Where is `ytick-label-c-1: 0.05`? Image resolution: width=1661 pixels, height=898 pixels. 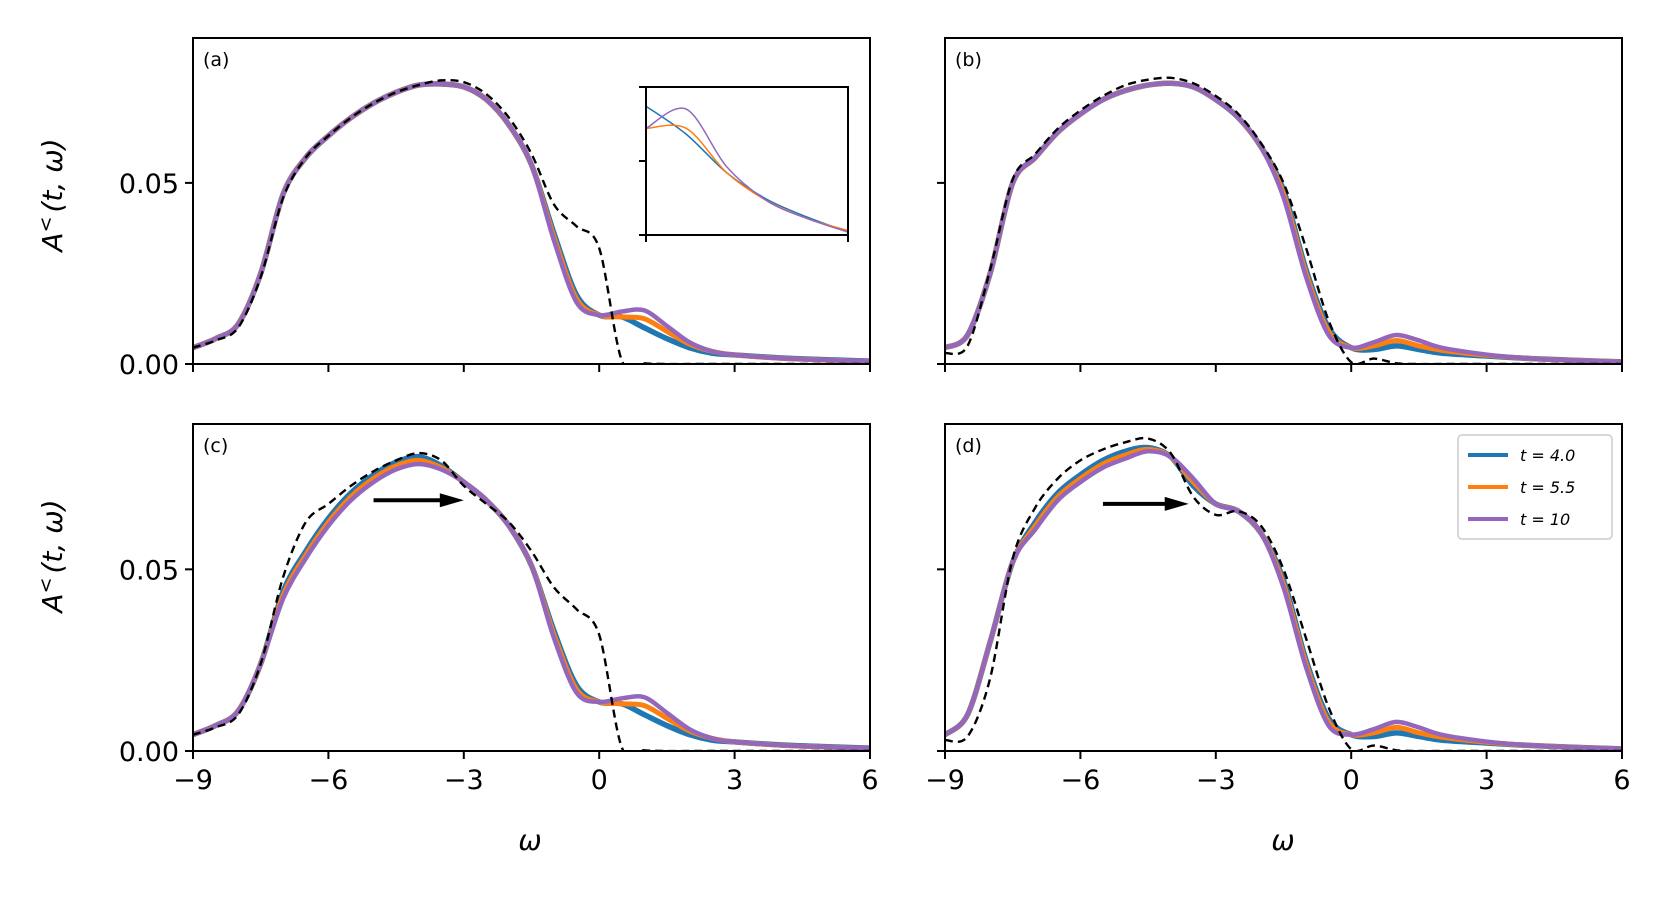
ytick-label-c-1: 0.05 is located at coordinates (149, 570).